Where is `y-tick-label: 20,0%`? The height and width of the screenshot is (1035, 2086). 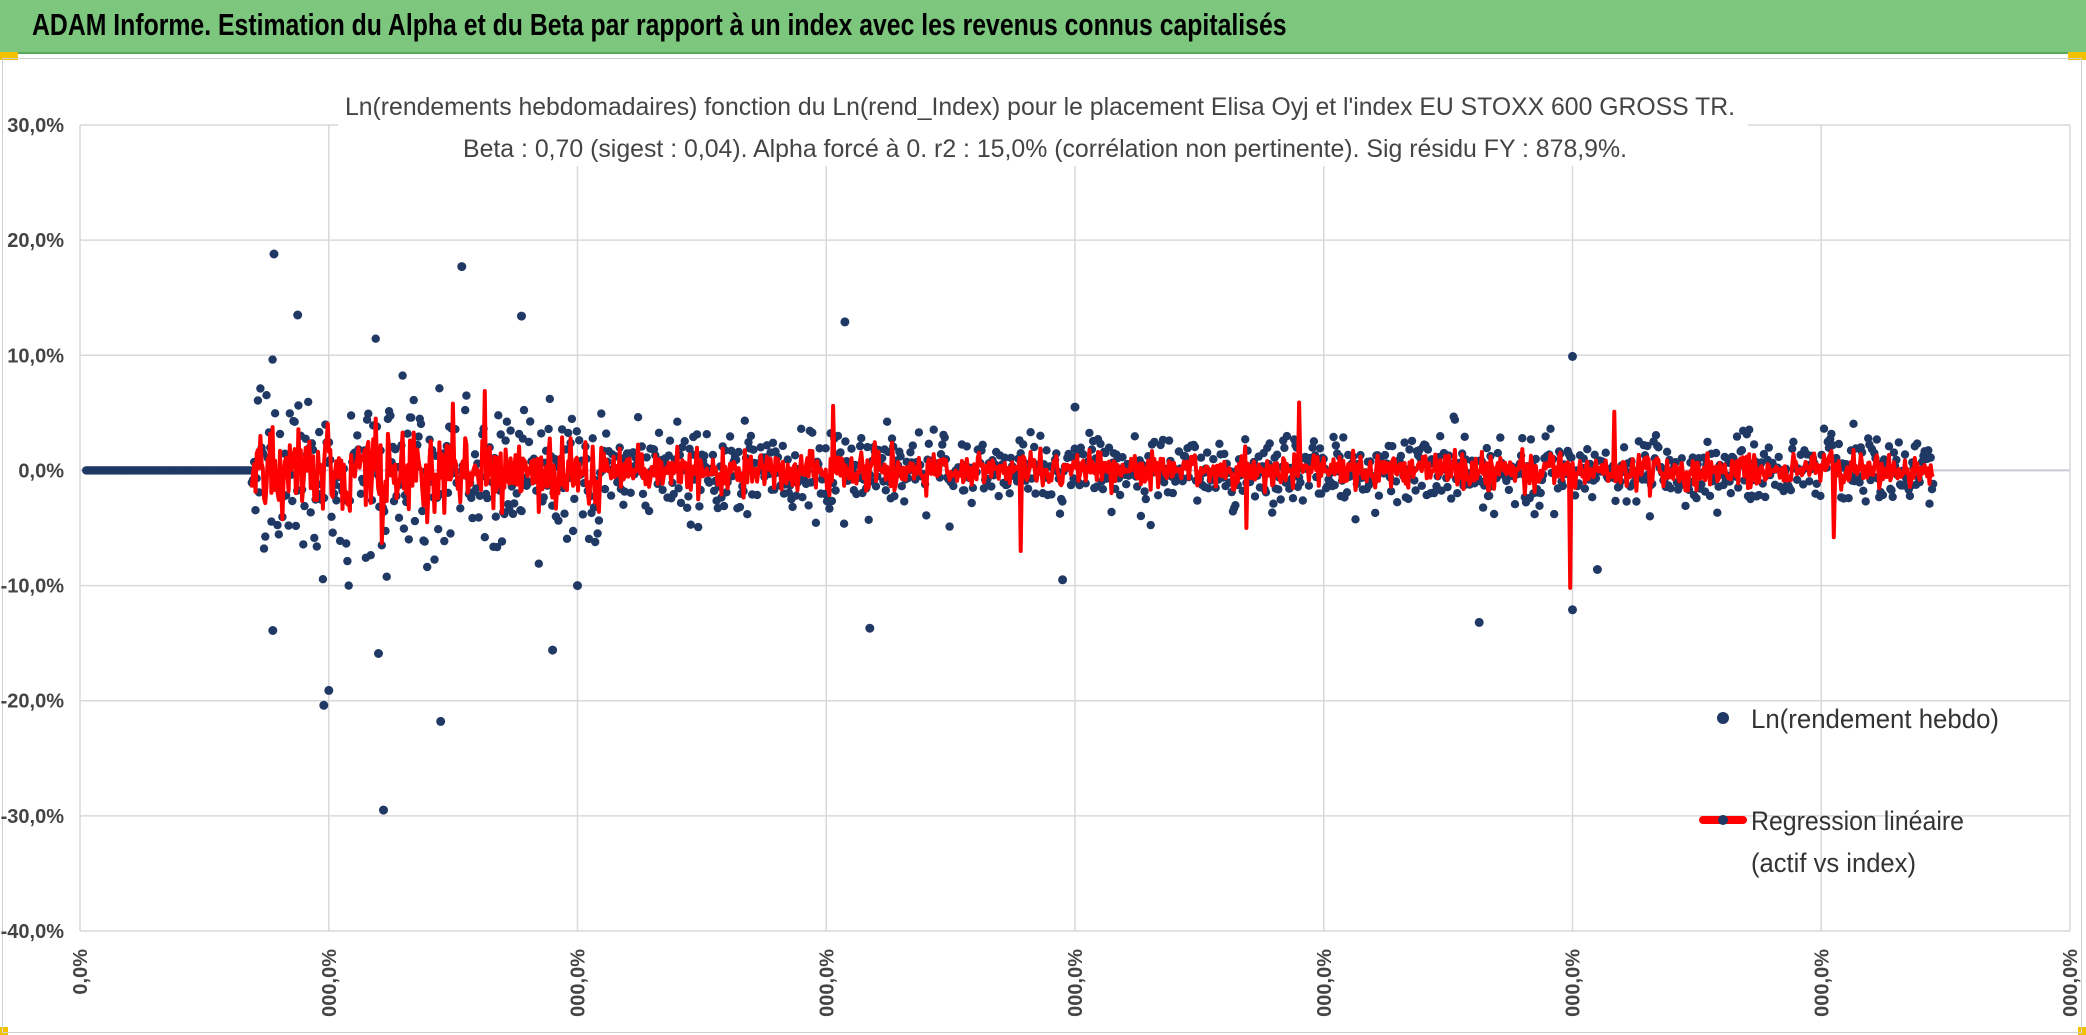 y-tick-label: 20,0% is located at coordinates (35, 241).